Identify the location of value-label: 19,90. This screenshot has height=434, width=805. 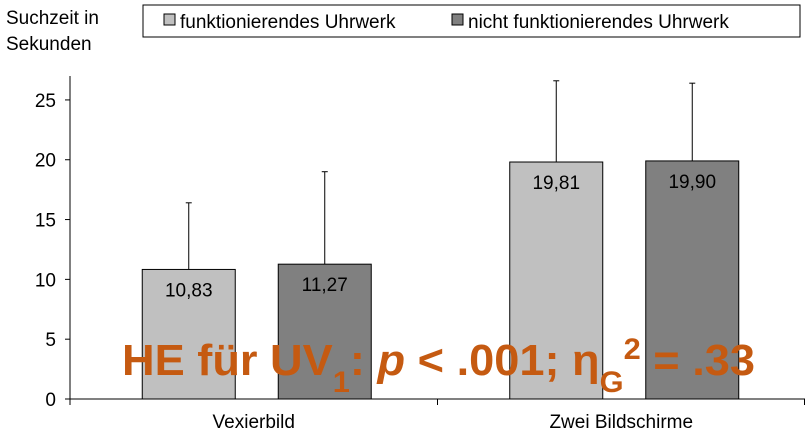
(692, 182).